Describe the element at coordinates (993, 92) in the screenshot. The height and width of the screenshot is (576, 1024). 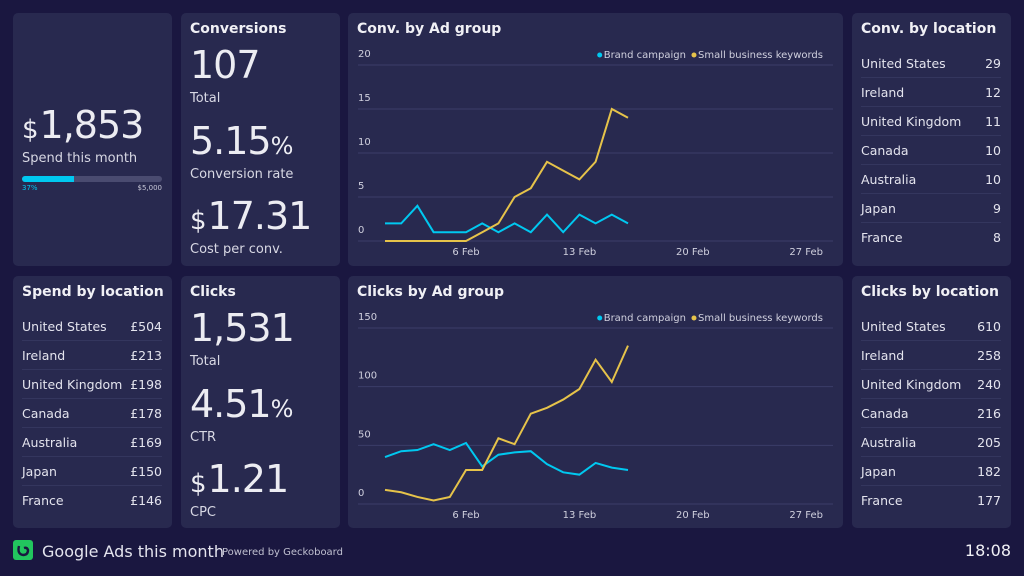
I see `location-value: 12` at that location.